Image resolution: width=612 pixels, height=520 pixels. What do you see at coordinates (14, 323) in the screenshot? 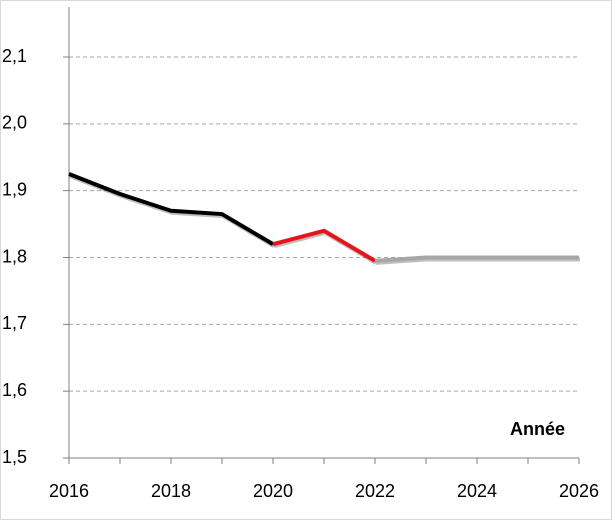
I see `y-tick-label: 1,7` at bounding box center [14, 323].